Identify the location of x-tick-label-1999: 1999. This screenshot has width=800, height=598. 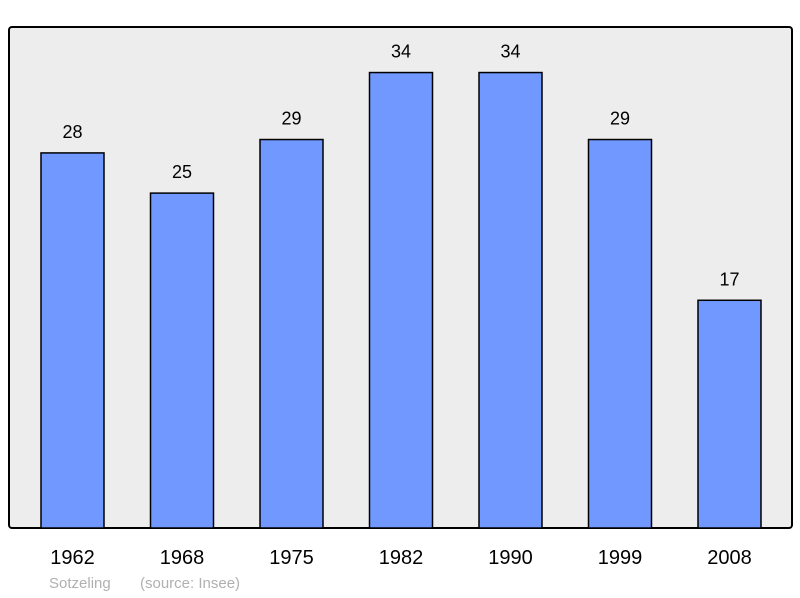
(620, 558).